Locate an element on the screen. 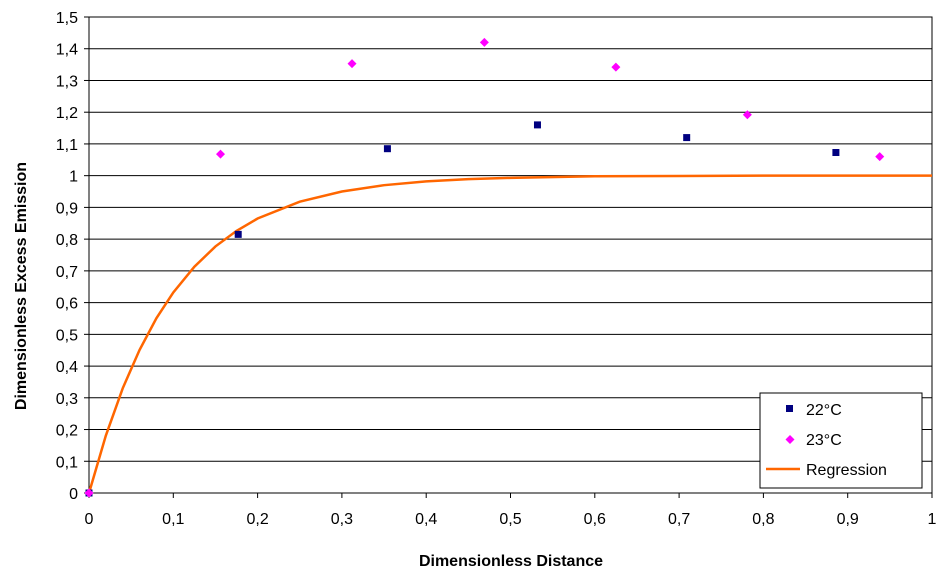 This screenshot has width=937, height=572. x-tick-label: 0,6 is located at coordinates (595, 519).